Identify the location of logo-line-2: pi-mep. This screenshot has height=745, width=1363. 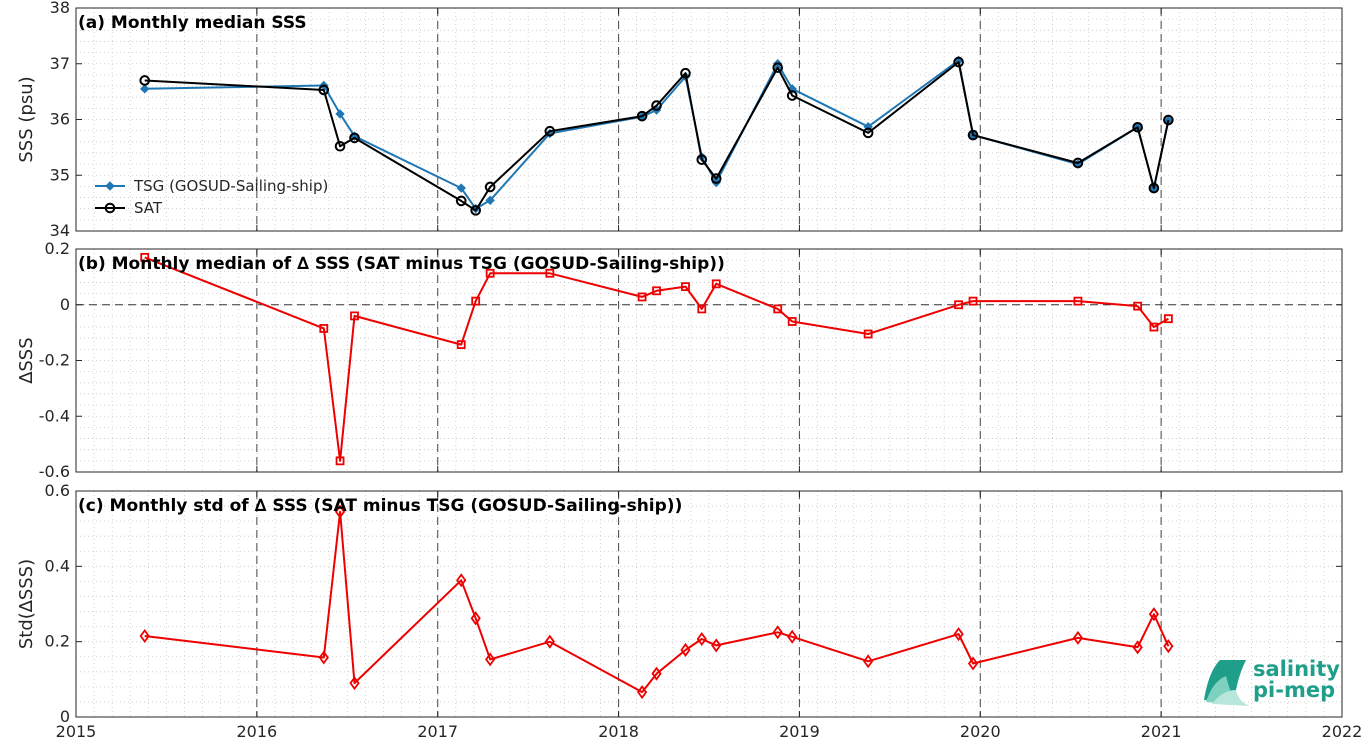
(1294, 690).